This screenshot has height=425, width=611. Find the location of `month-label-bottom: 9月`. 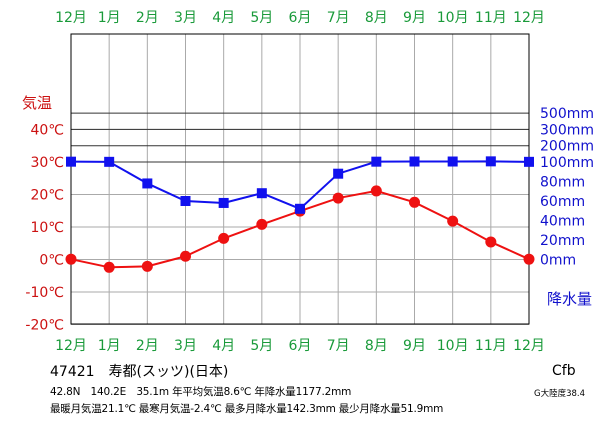

month-label-bottom: 9月 is located at coordinates (414, 346).